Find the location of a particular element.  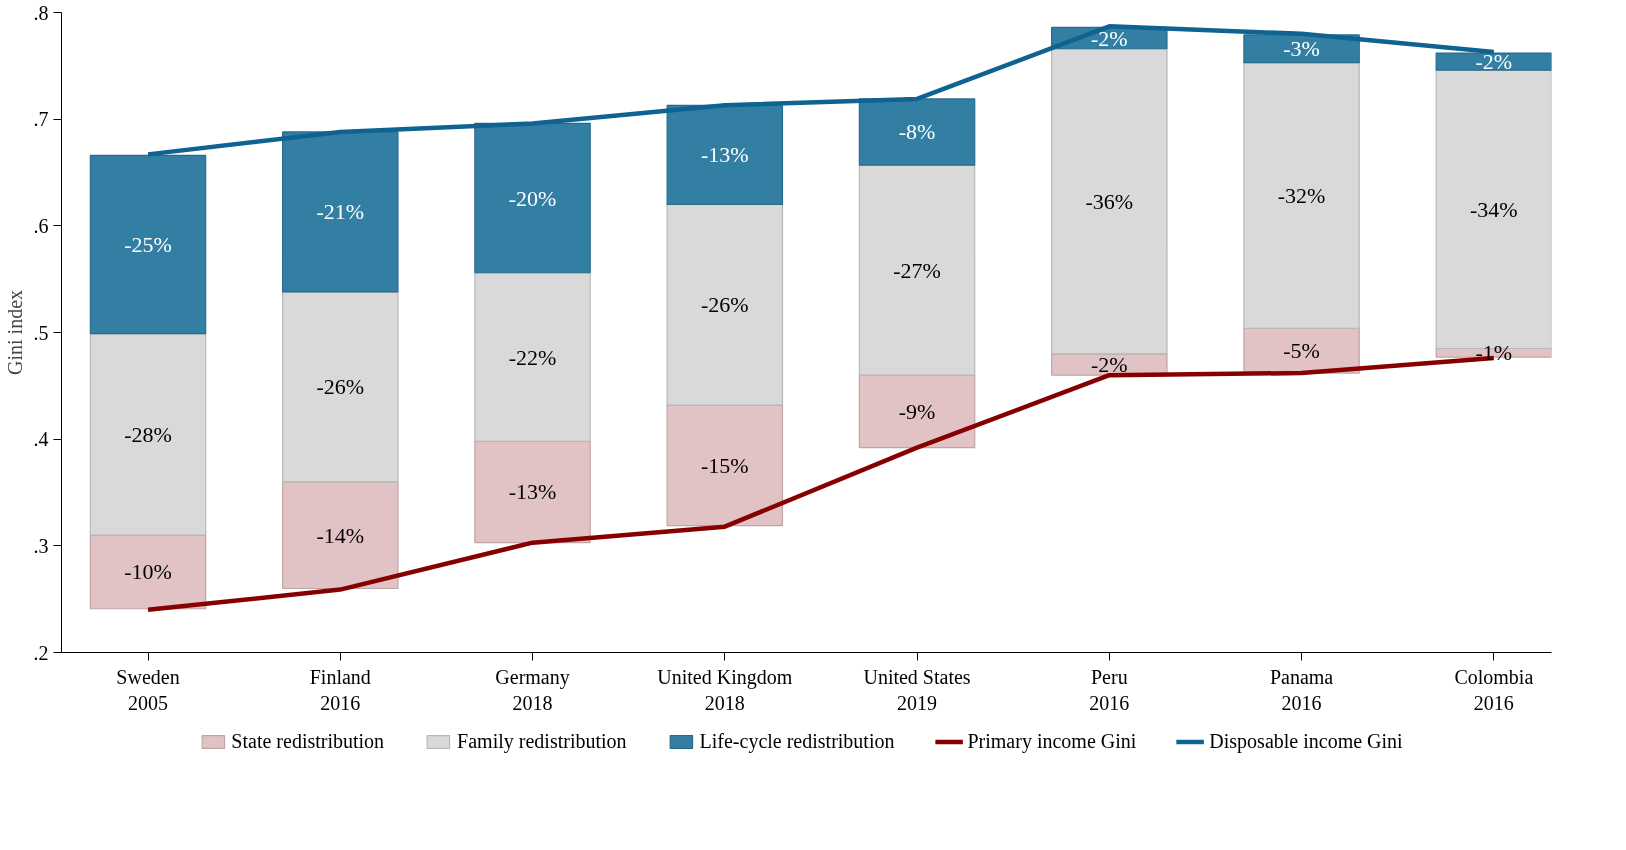

legend-label: Disposable income Gini is located at coordinates (1306, 741).